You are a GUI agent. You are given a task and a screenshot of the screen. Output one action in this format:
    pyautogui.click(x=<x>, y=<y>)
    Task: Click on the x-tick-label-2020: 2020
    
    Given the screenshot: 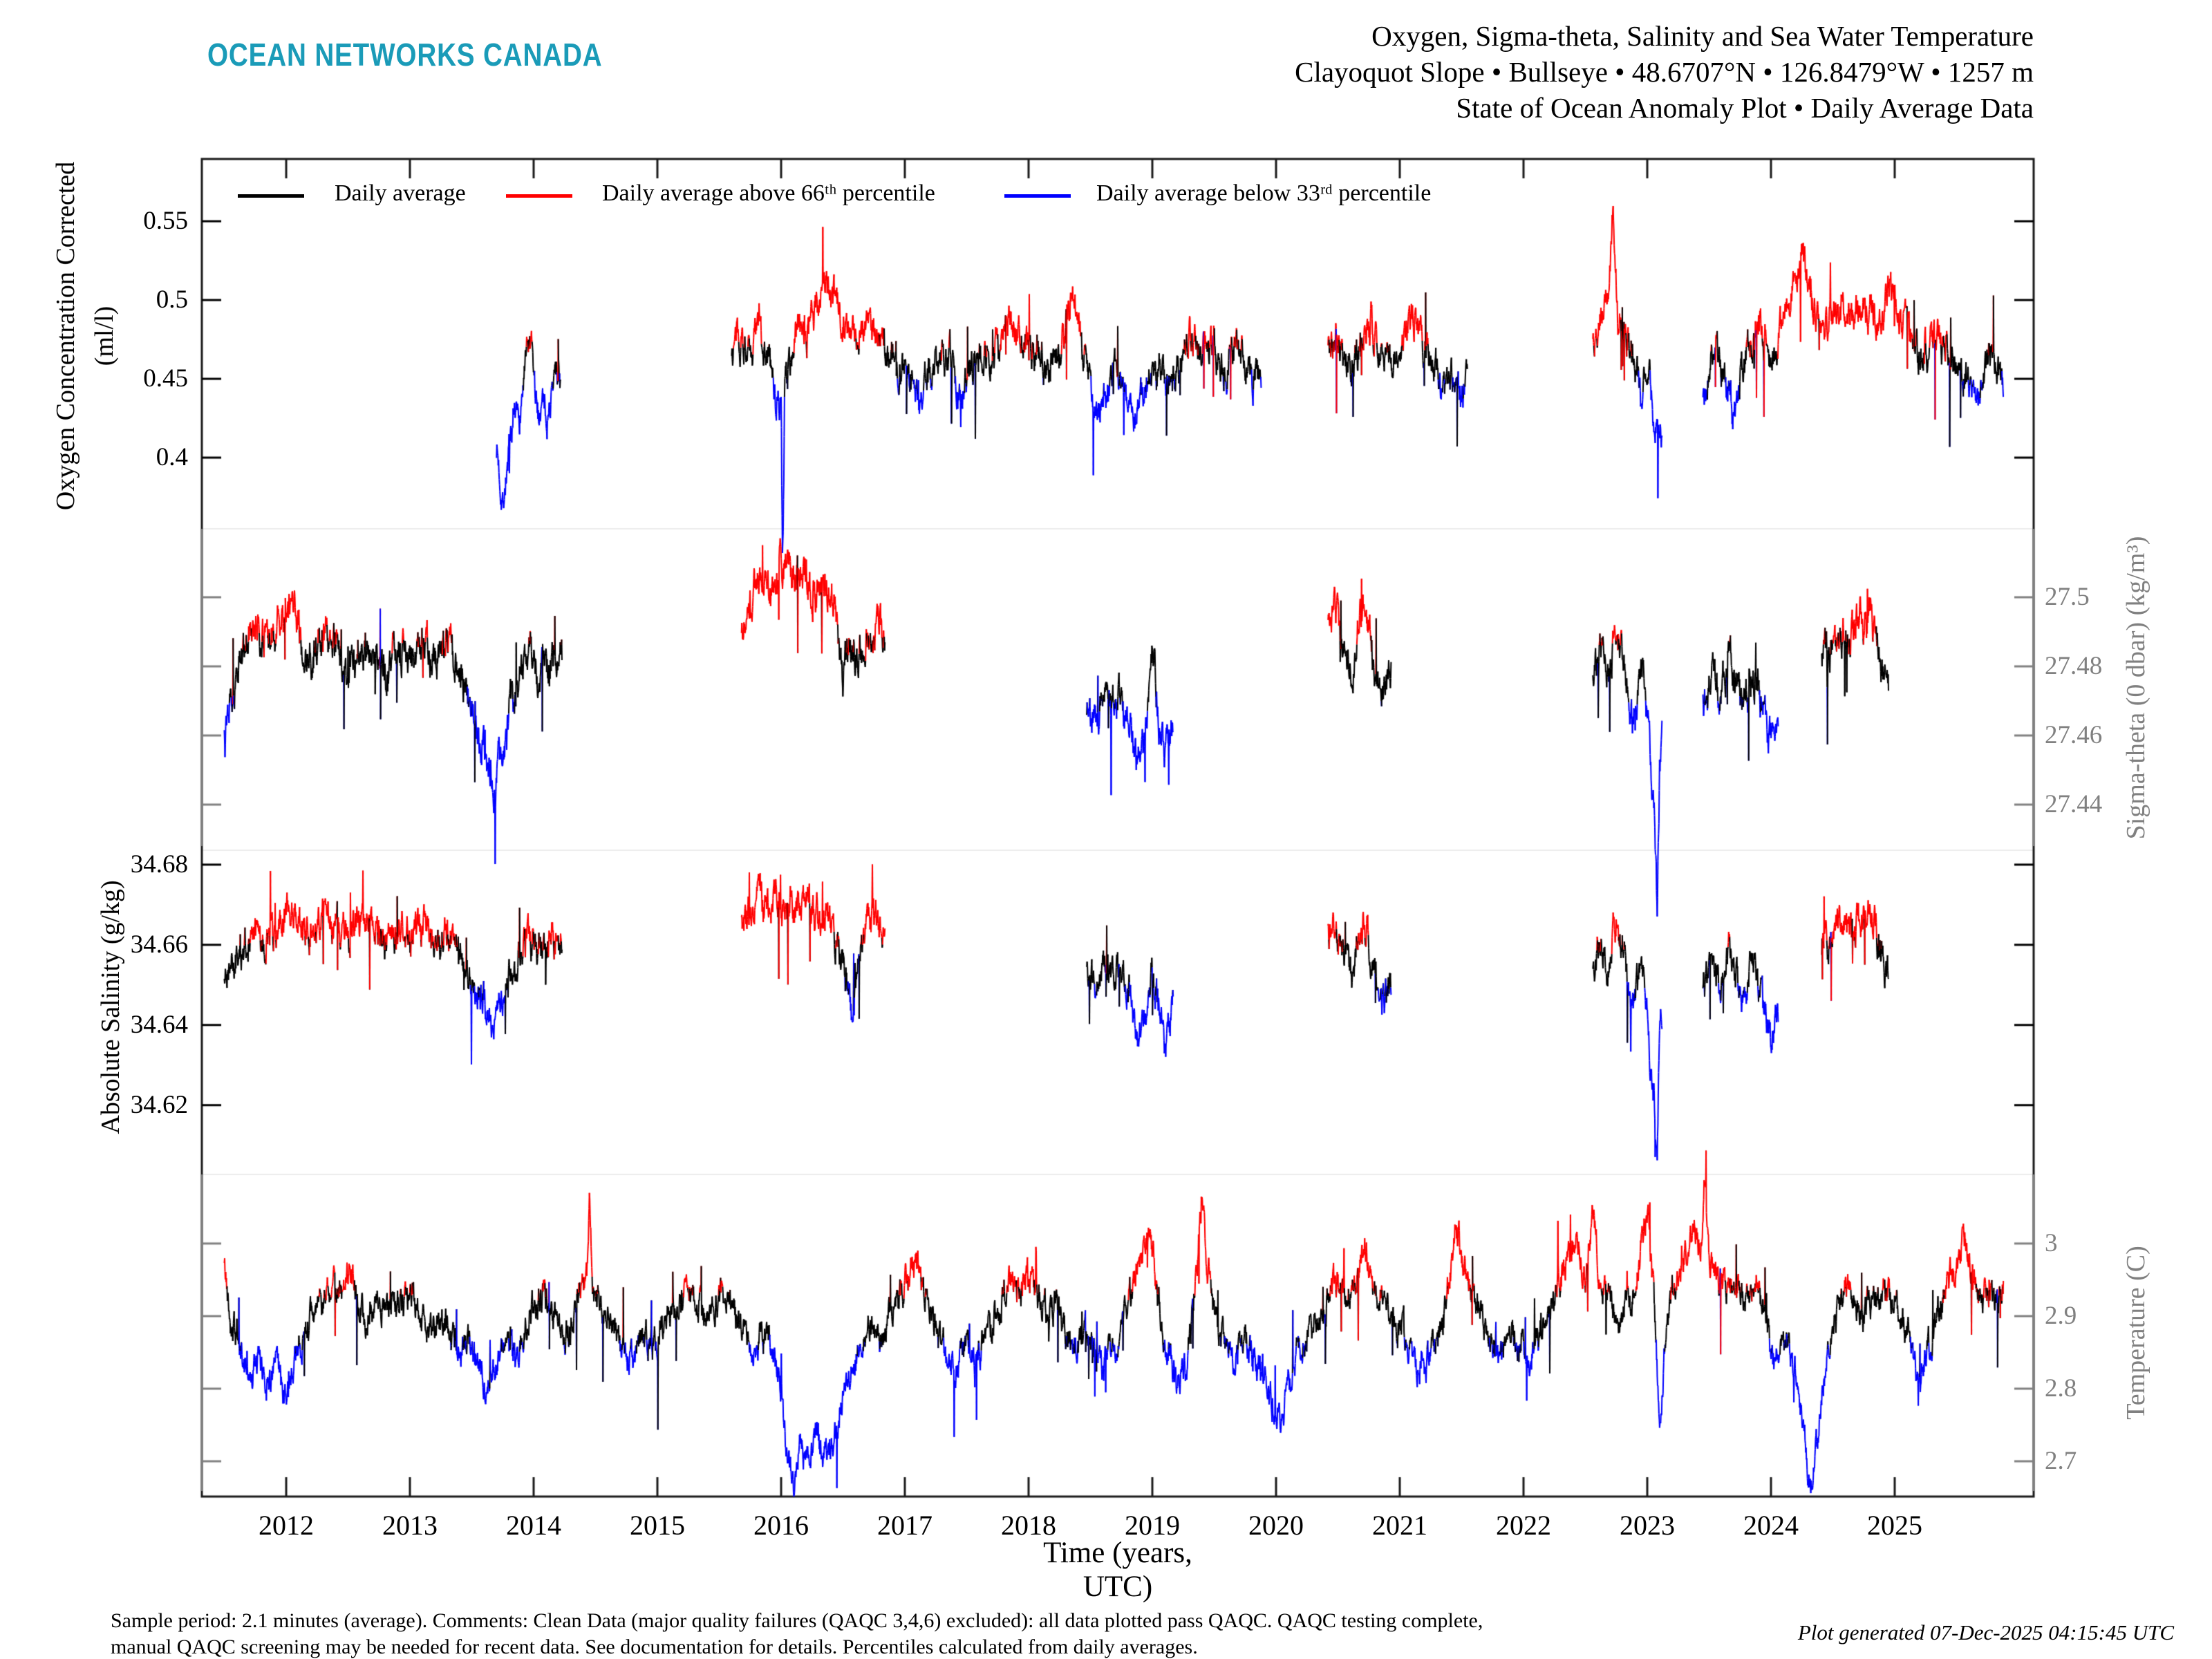 What is the action you would take?
    pyautogui.click(x=1276, y=1525)
    